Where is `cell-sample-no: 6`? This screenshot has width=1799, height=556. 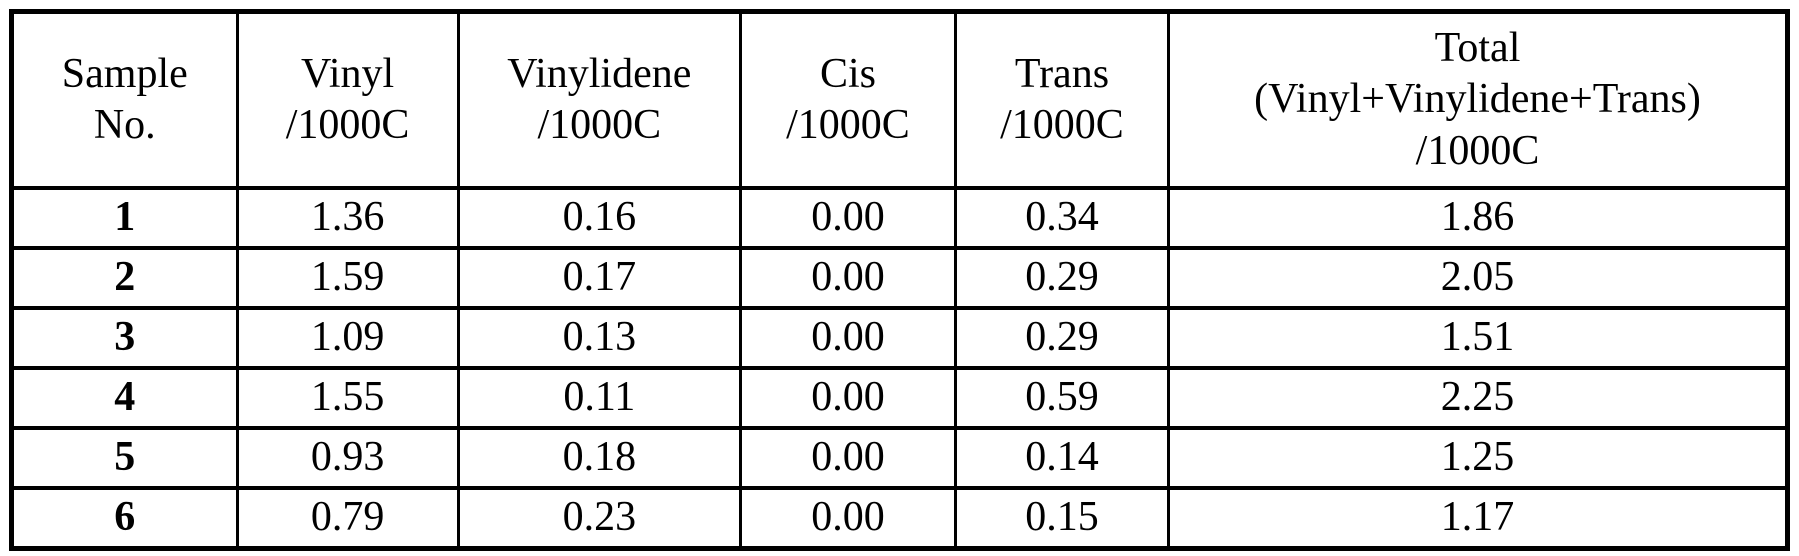 cell-sample-no: 6 is located at coordinates (124, 518).